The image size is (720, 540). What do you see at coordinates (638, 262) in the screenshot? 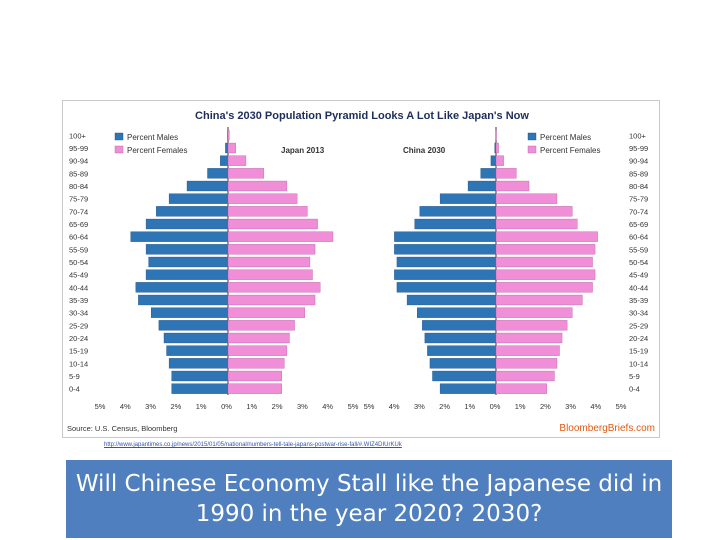
I see `age-label-right: 50-54` at bounding box center [638, 262].